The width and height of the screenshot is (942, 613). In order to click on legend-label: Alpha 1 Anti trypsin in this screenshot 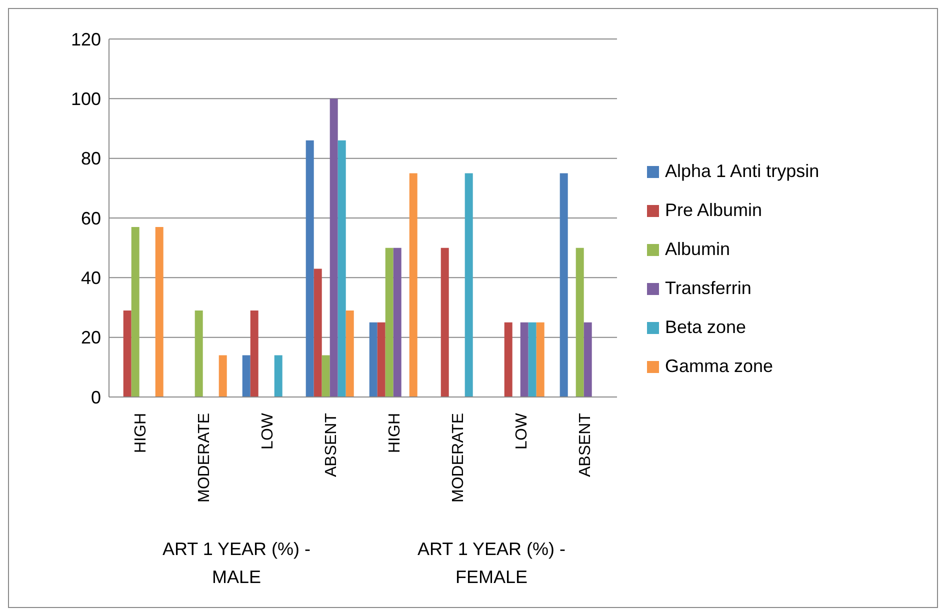, I will do `click(742, 171)`.